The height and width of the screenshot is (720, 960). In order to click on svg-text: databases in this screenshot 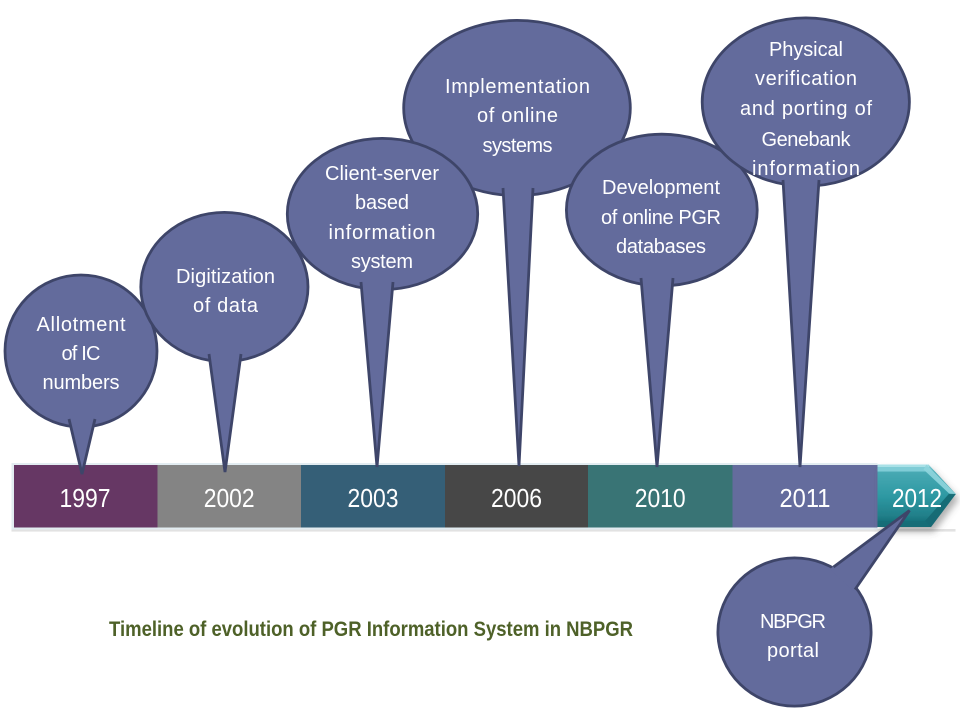, I will do `click(661, 247)`.